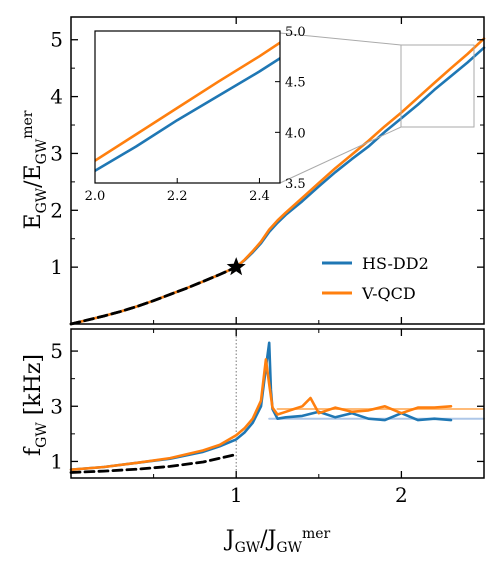 This screenshot has width=498, height=565. Describe the element at coordinates (56, 40) in the screenshot. I see `top-ytick-label: 5` at that location.